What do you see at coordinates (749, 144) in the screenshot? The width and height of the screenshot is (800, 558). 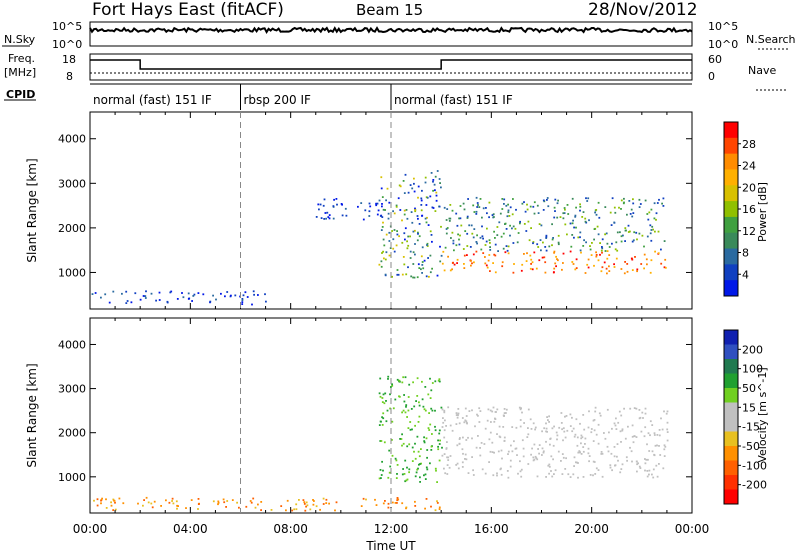 I see `power-colorbar-tick-label: 28` at bounding box center [749, 144].